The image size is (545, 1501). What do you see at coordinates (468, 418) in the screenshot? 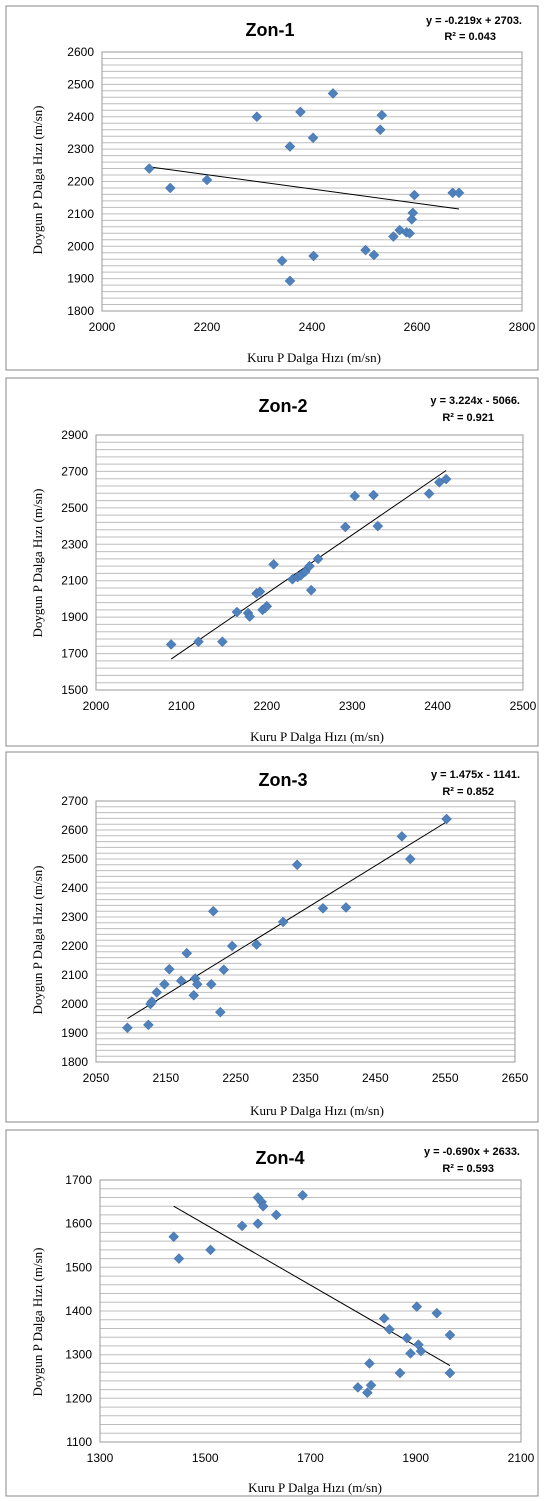
I see `trend-r-squared: R² = 0.921` at bounding box center [468, 418].